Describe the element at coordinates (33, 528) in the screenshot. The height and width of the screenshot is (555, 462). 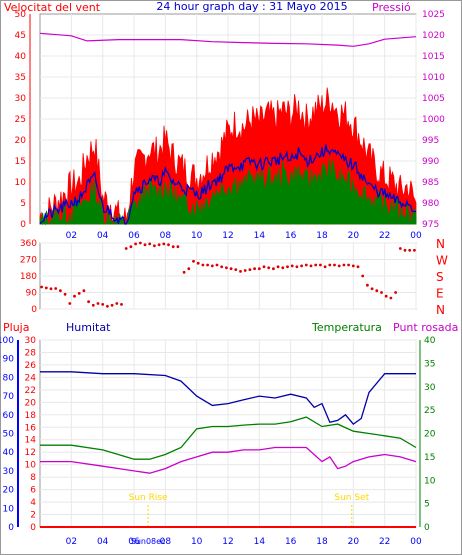
I see `rain-y-tick: 0` at that location.